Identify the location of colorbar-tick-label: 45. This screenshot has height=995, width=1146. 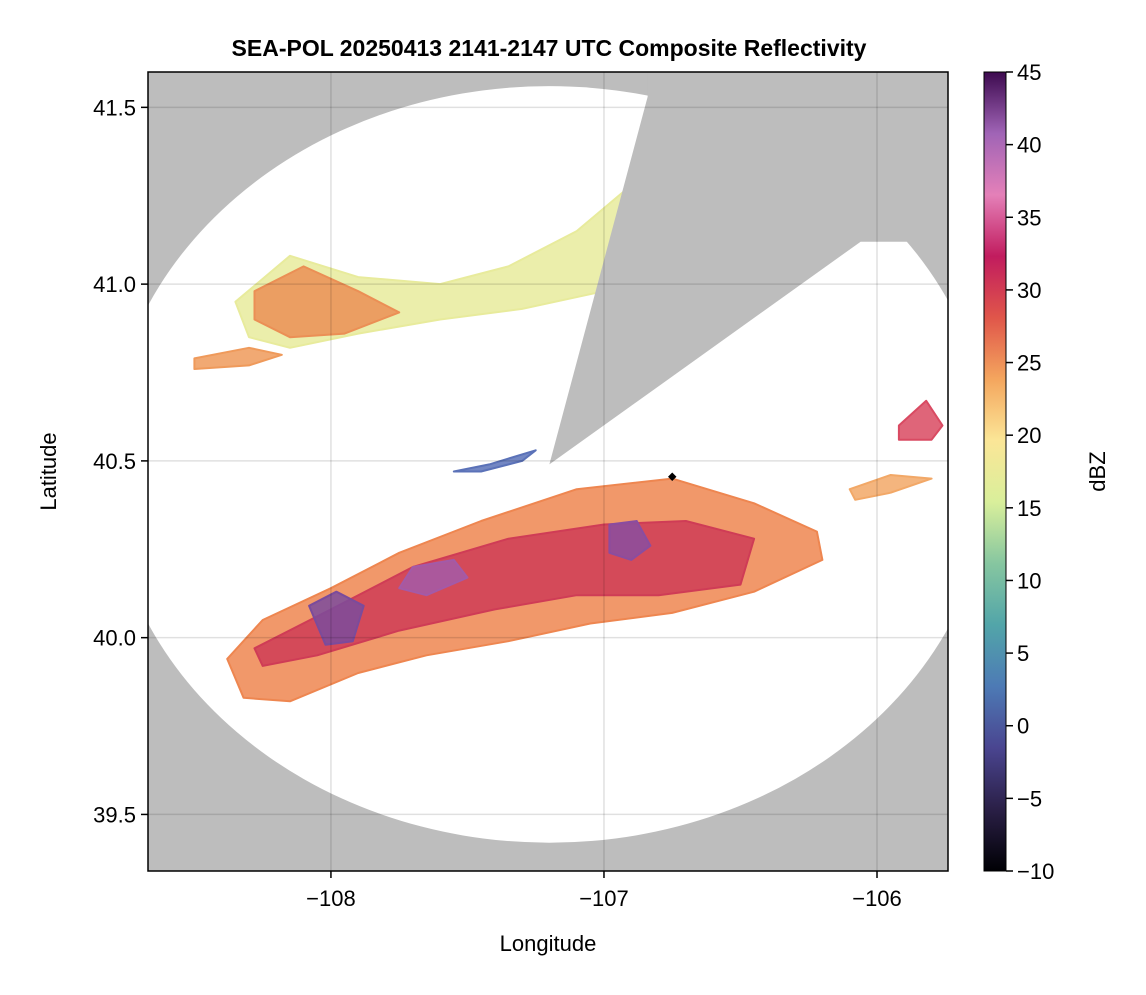
(1029, 72).